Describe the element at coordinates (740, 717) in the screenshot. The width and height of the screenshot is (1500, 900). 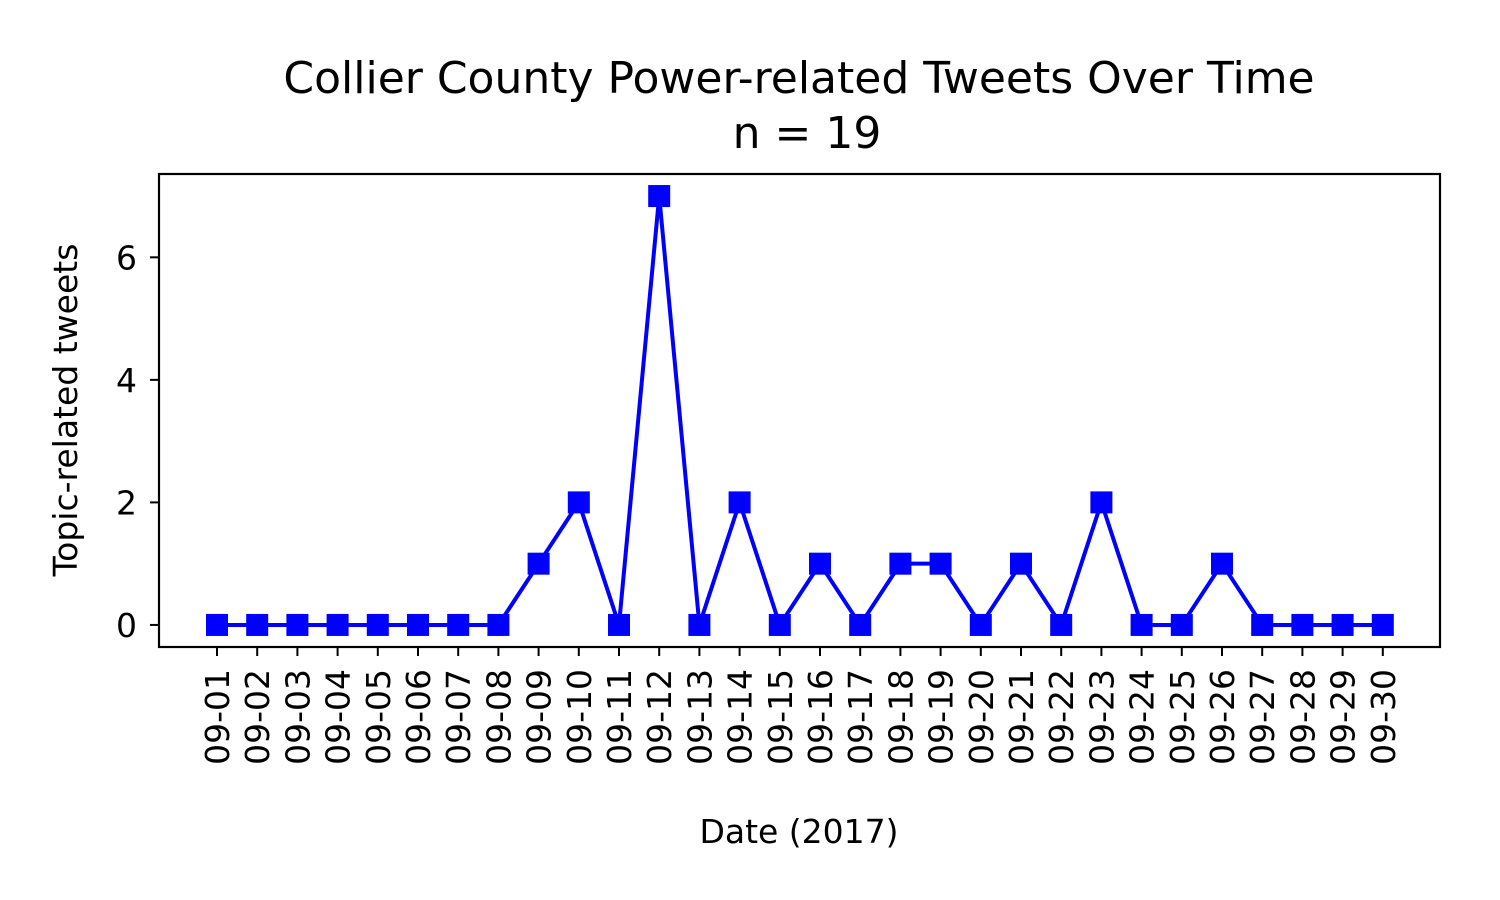
I see `x-tick-label: 09-14` at that location.